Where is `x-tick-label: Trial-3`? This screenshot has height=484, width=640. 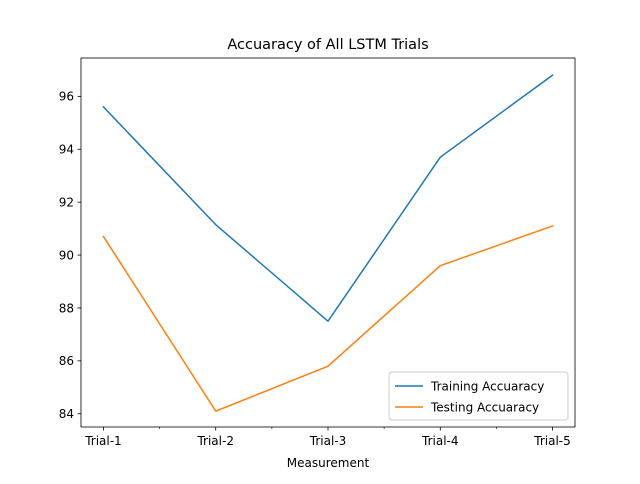
x-tick-label: Trial-3 is located at coordinates (328, 441).